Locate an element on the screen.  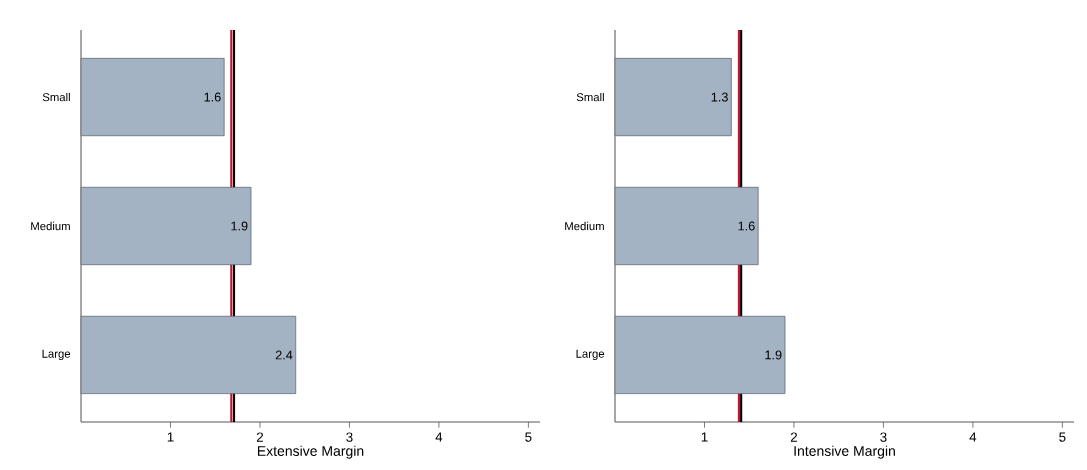
data-label: 1.3 is located at coordinates (719, 97).